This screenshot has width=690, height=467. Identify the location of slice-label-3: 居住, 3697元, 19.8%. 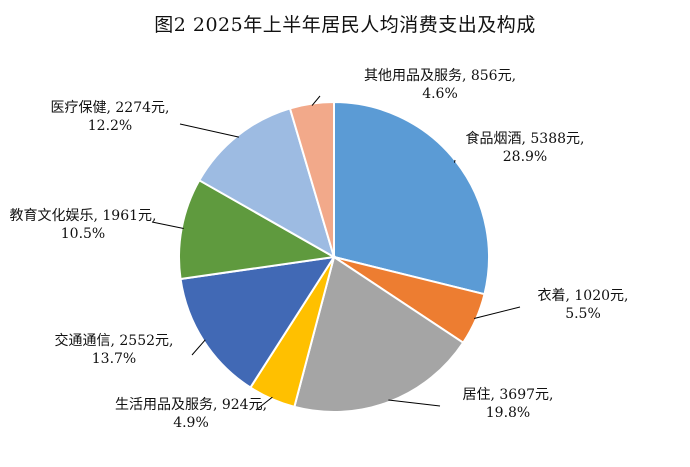
(508, 404).